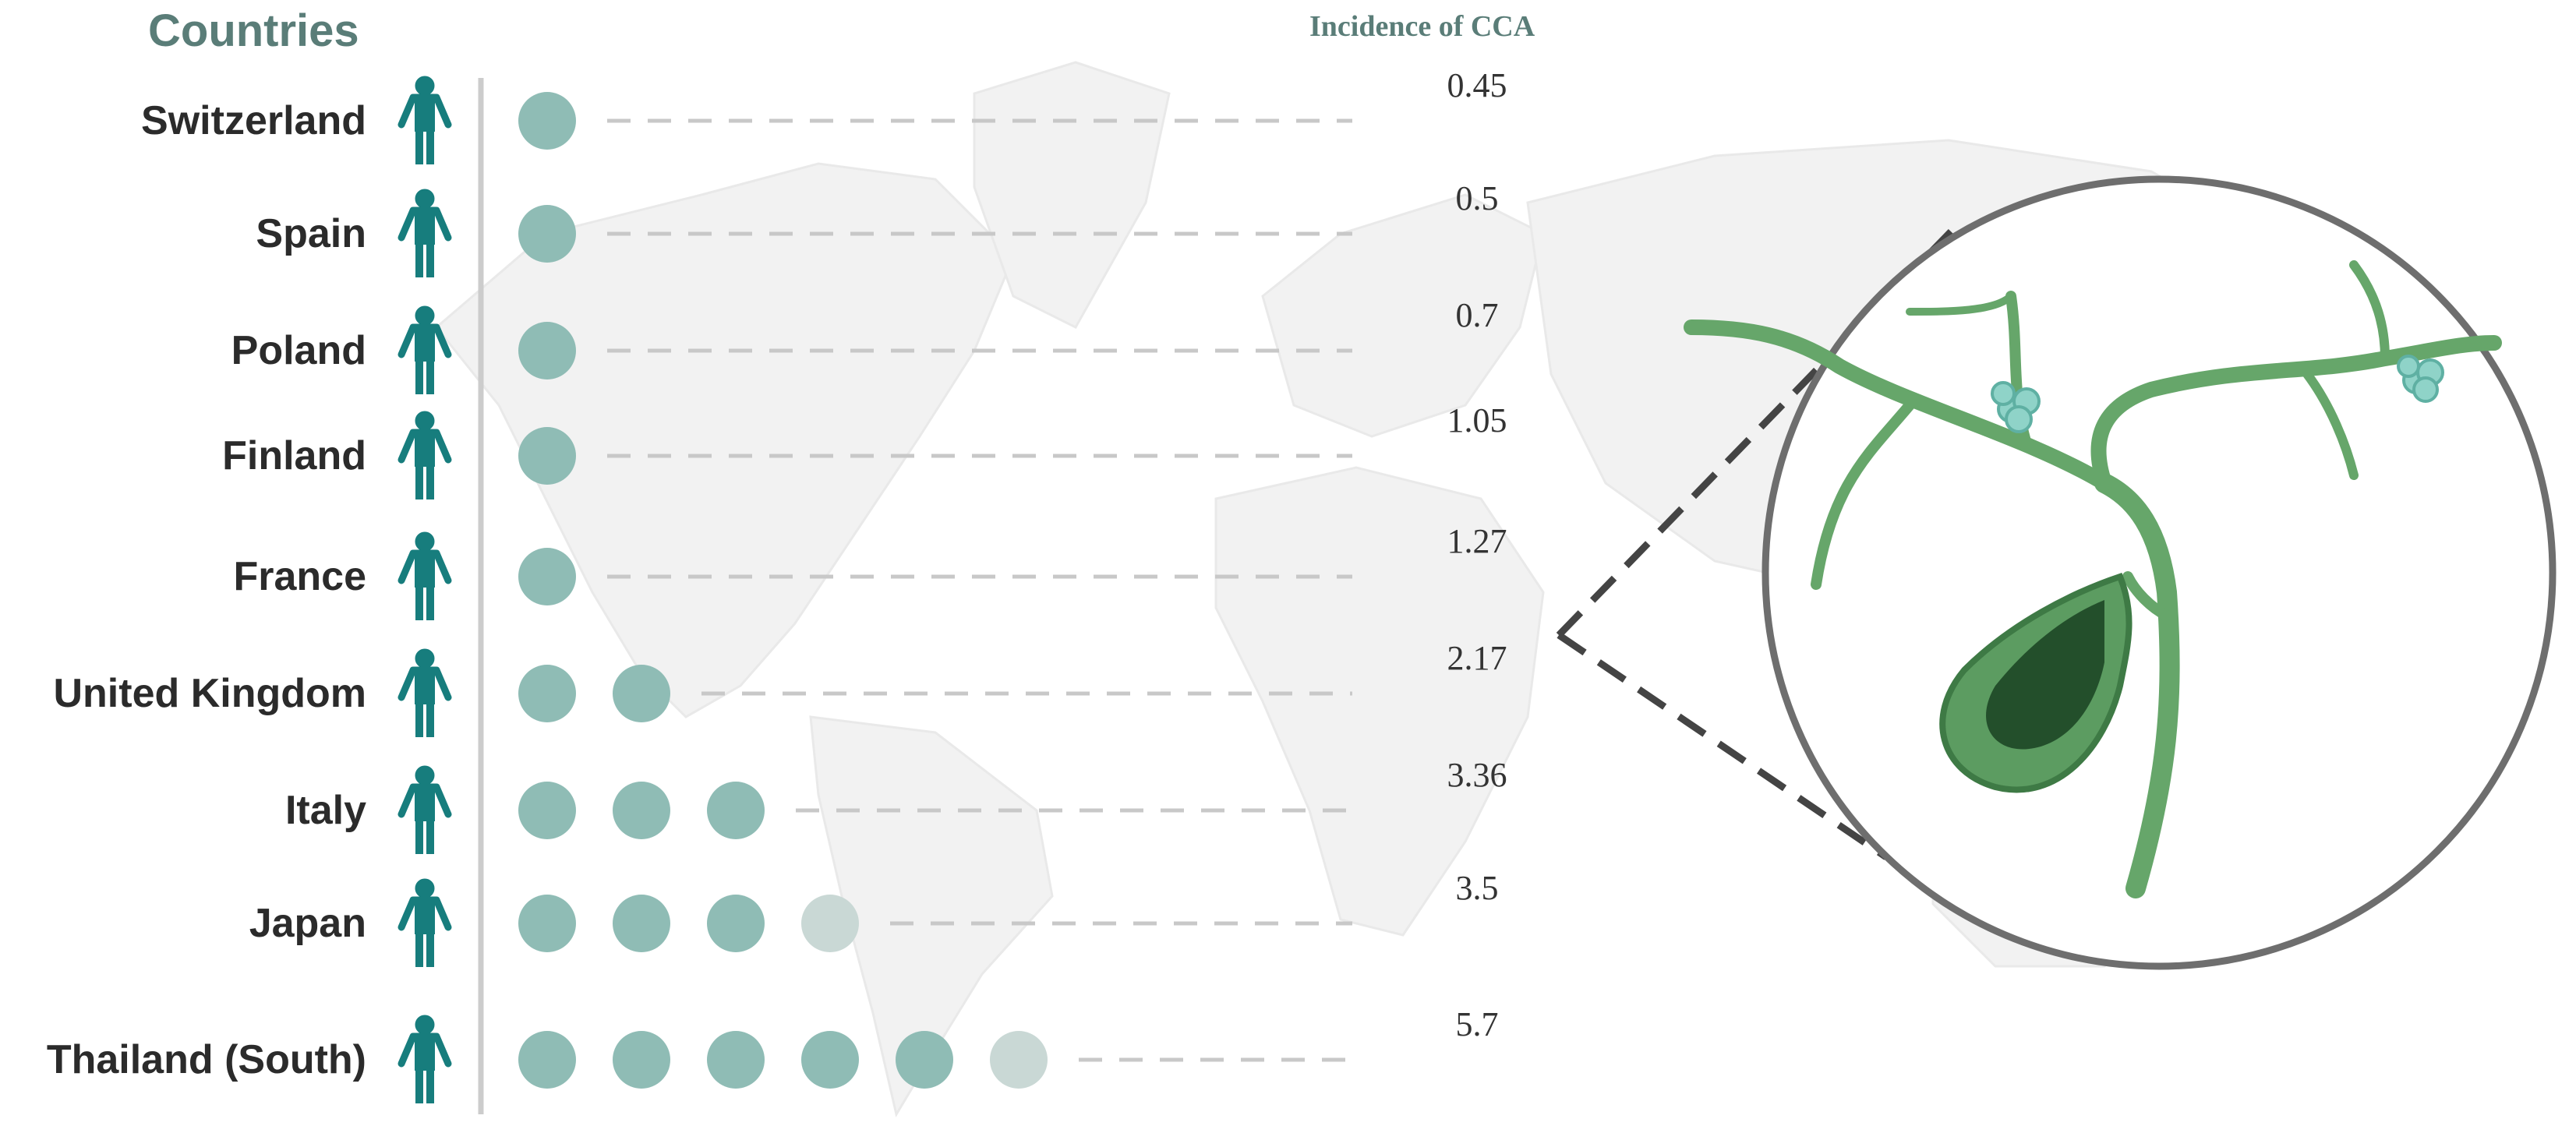 This screenshot has height=1126, width=2576. What do you see at coordinates (1477, 420) in the screenshot?
I see `incidence-value: 1.05` at bounding box center [1477, 420].